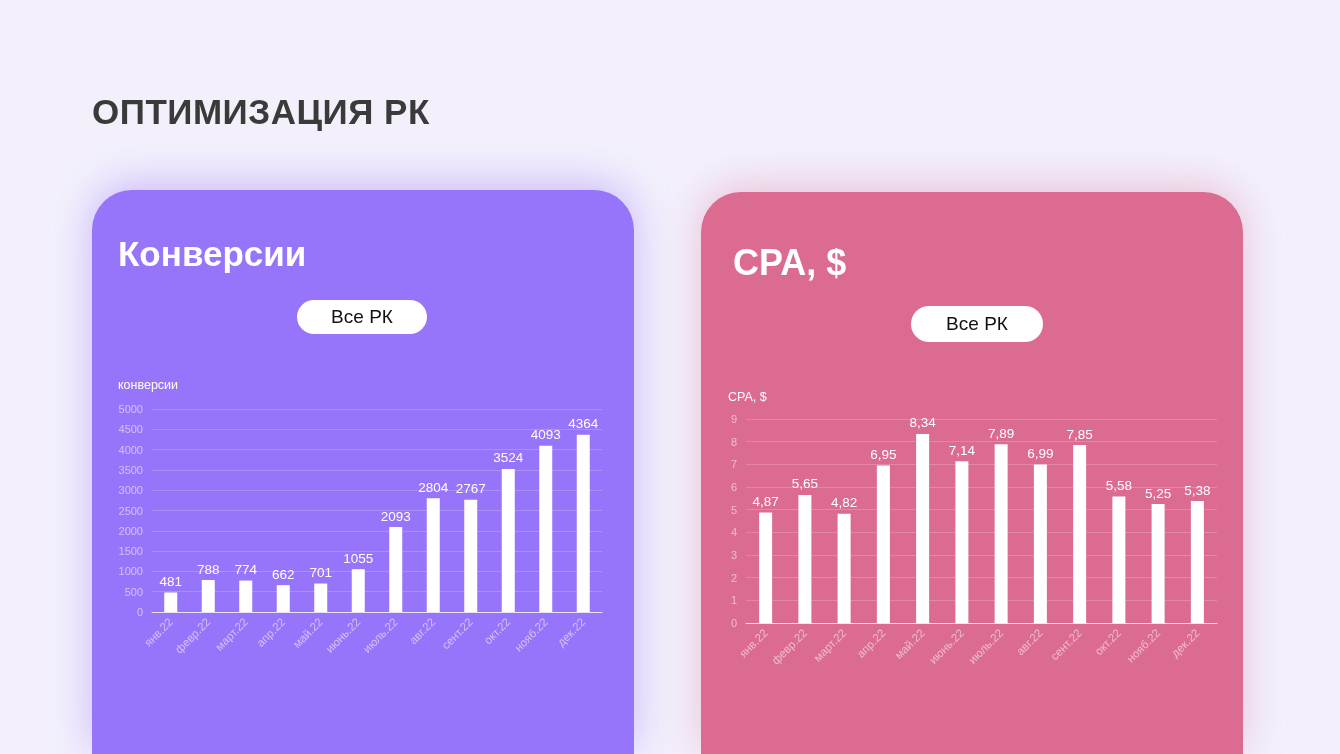 Image resolution: width=1340 pixels, height=754 pixels. I want to click on y-tick-label: 5, so click(733, 509).